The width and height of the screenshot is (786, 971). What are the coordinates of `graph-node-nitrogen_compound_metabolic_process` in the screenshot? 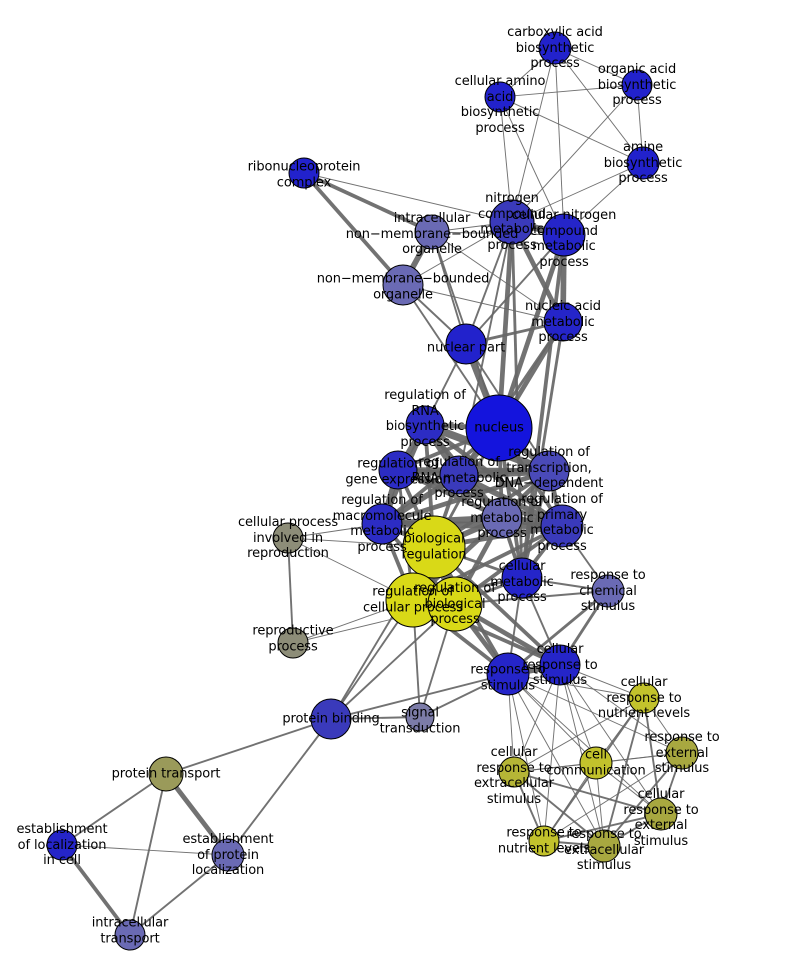 It's located at (512, 222).